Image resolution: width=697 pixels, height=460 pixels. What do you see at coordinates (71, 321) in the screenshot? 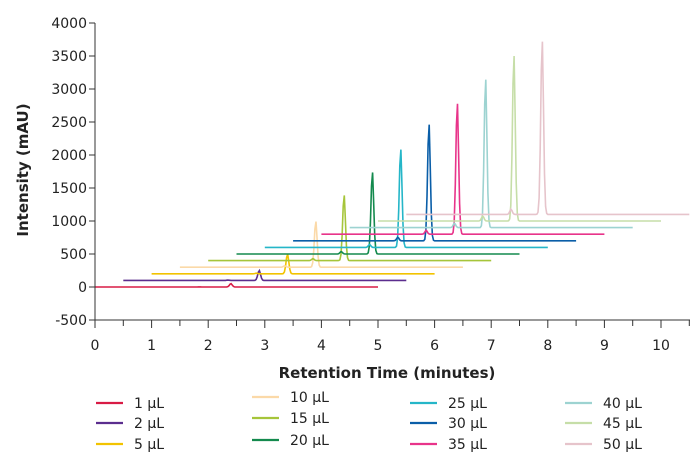
I see `y-tick-label: -500` at bounding box center [71, 321].